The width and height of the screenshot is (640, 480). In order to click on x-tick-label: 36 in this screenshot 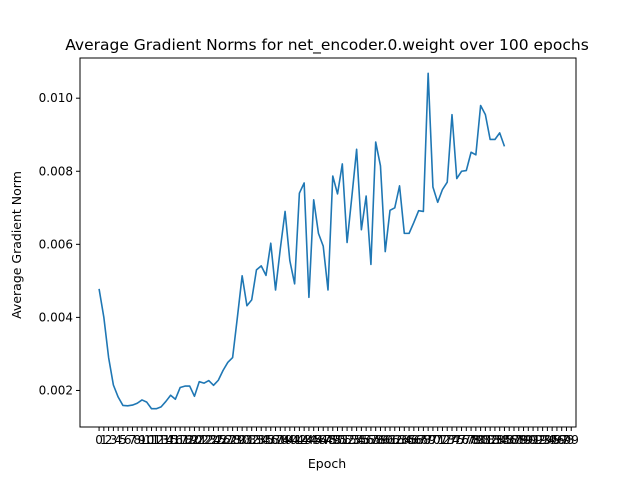, I will do `click(270, 440)`.